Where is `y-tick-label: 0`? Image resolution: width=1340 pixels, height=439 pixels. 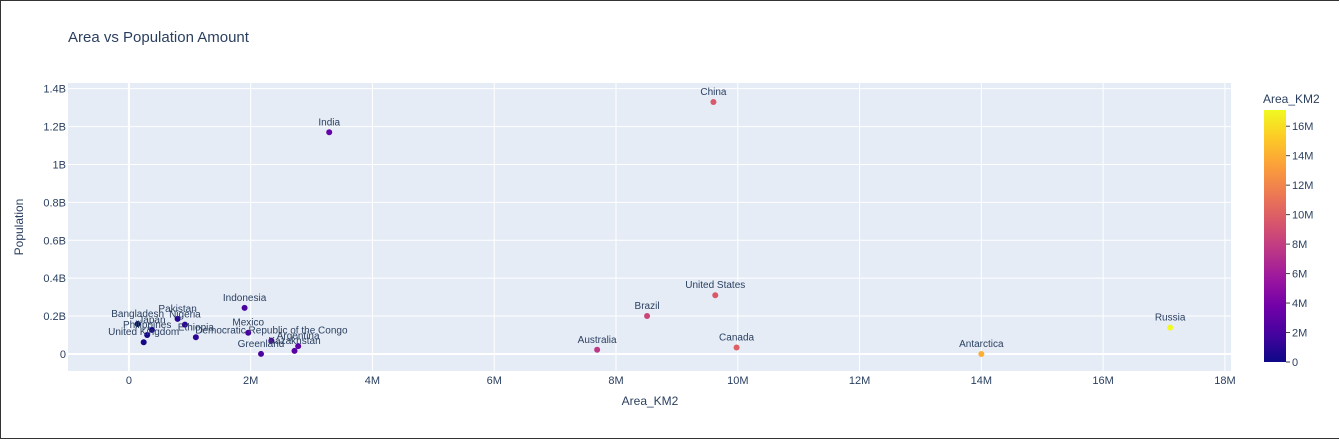
y-tick-label: 0 is located at coordinates (63, 355).